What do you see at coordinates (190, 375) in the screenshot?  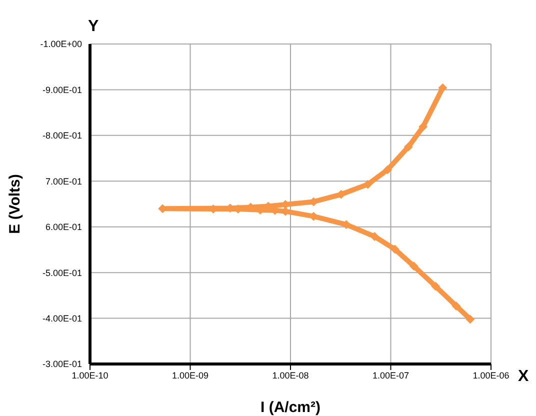 I see `x-tick-label: 1.00E-09` at bounding box center [190, 375].